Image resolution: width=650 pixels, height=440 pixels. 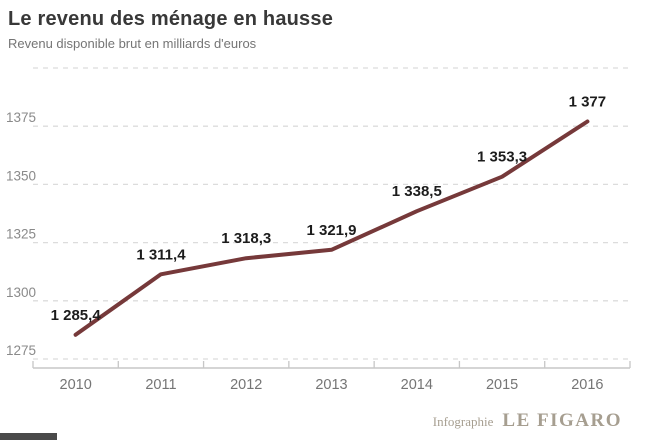 I want to click on x-tick-label: 2016, so click(x=587, y=385).